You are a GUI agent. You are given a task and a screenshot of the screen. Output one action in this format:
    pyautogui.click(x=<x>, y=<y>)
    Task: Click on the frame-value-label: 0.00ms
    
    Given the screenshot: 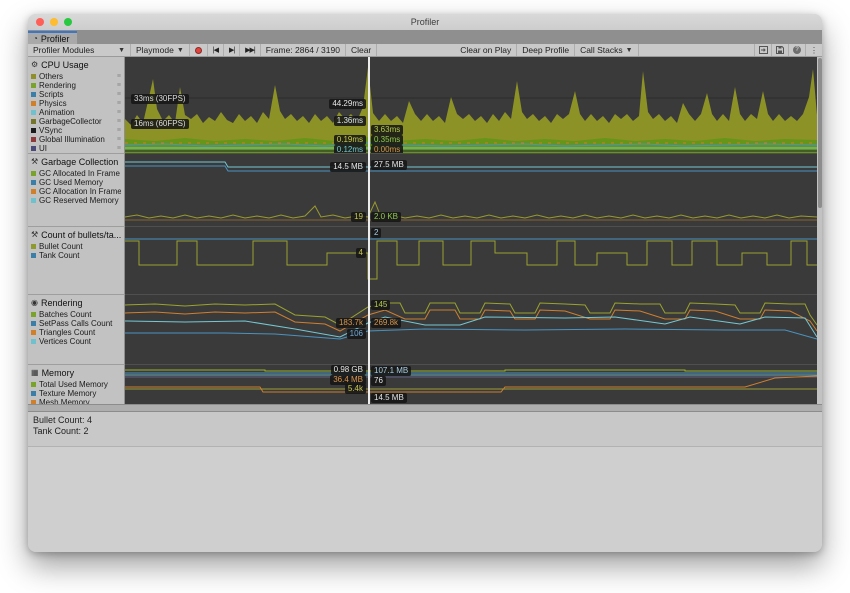 What is the action you would take?
    pyautogui.click(x=387, y=149)
    